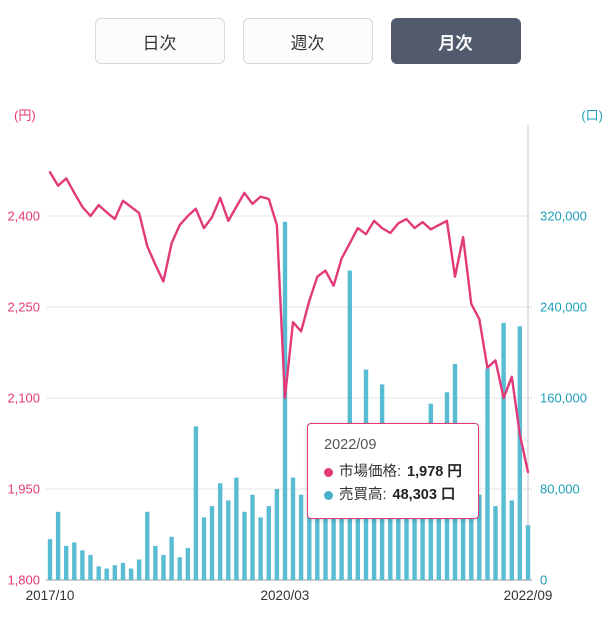  Describe the element at coordinates (23, 216) in the screenshot. I see `svg-text: 2,400` at that location.